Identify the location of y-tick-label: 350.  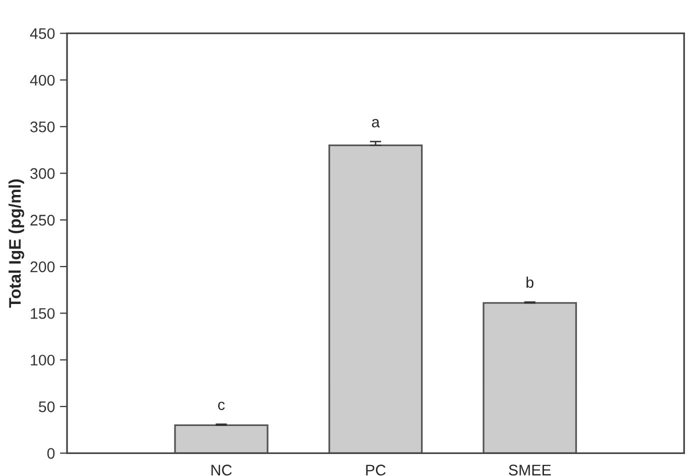
(42, 126).